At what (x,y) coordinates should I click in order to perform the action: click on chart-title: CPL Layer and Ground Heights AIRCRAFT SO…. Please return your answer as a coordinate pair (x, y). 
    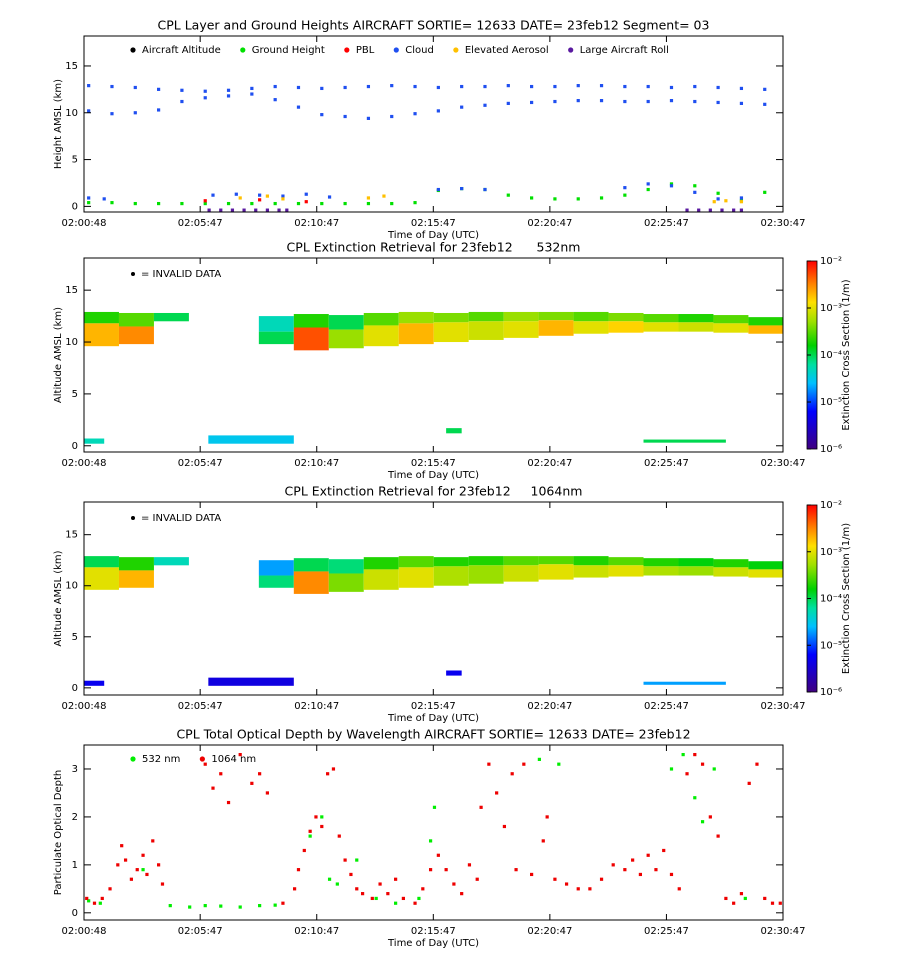
    Looking at the image, I should click on (434, 25).